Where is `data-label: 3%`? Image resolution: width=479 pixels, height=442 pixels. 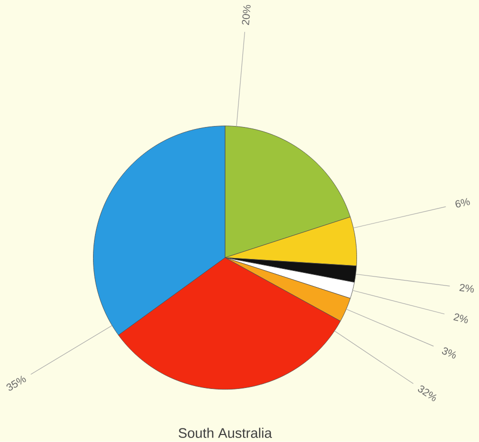
data-label: 3% is located at coordinates (449, 353).